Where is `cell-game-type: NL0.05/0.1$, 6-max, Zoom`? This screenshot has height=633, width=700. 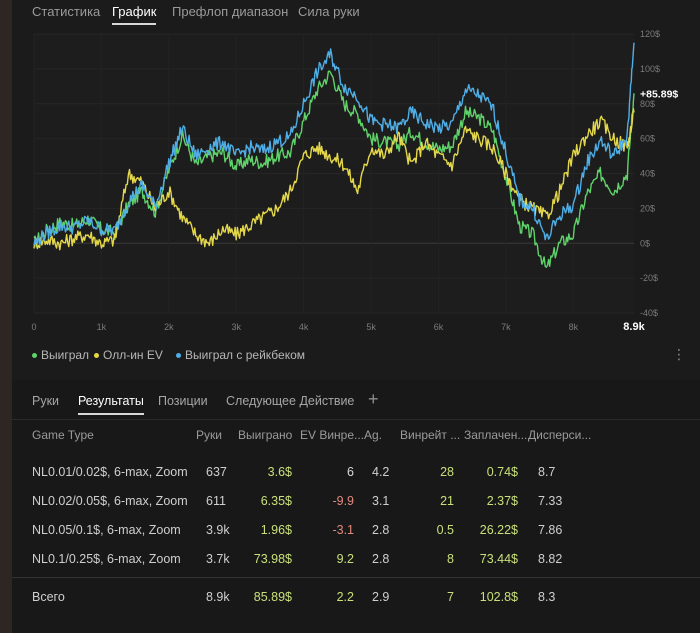 cell-game-type: NL0.05/0.1$, 6-max, Zoom is located at coordinates (106, 530).